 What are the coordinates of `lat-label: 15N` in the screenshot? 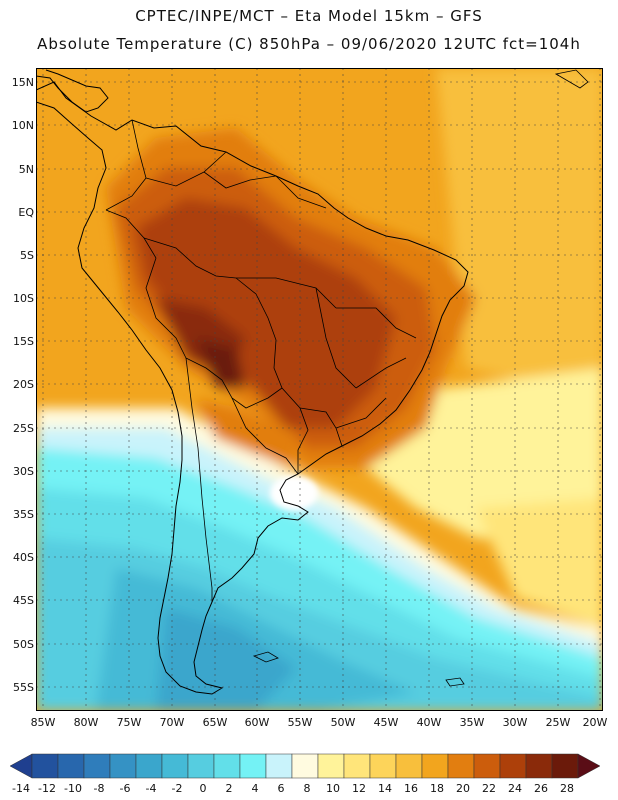 It's located at (22, 82).